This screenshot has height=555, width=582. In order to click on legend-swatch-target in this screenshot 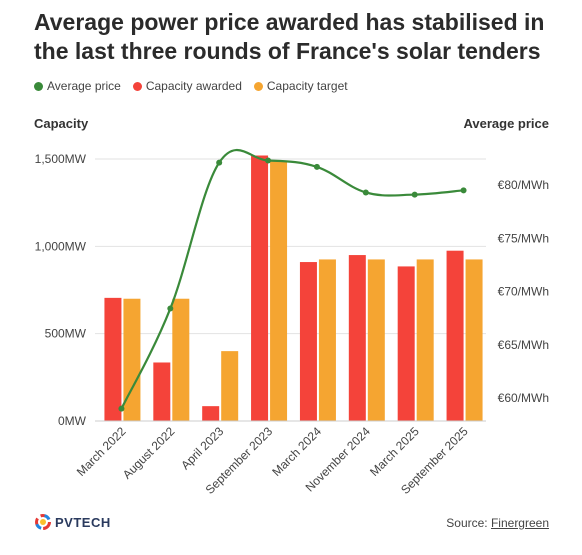, I will do `click(258, 86)`.